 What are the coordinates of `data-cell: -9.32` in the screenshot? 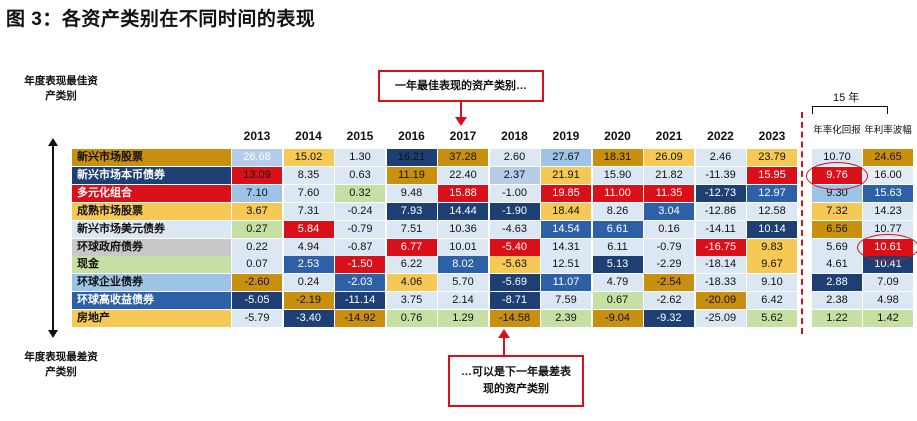 It's located at (669, 319).